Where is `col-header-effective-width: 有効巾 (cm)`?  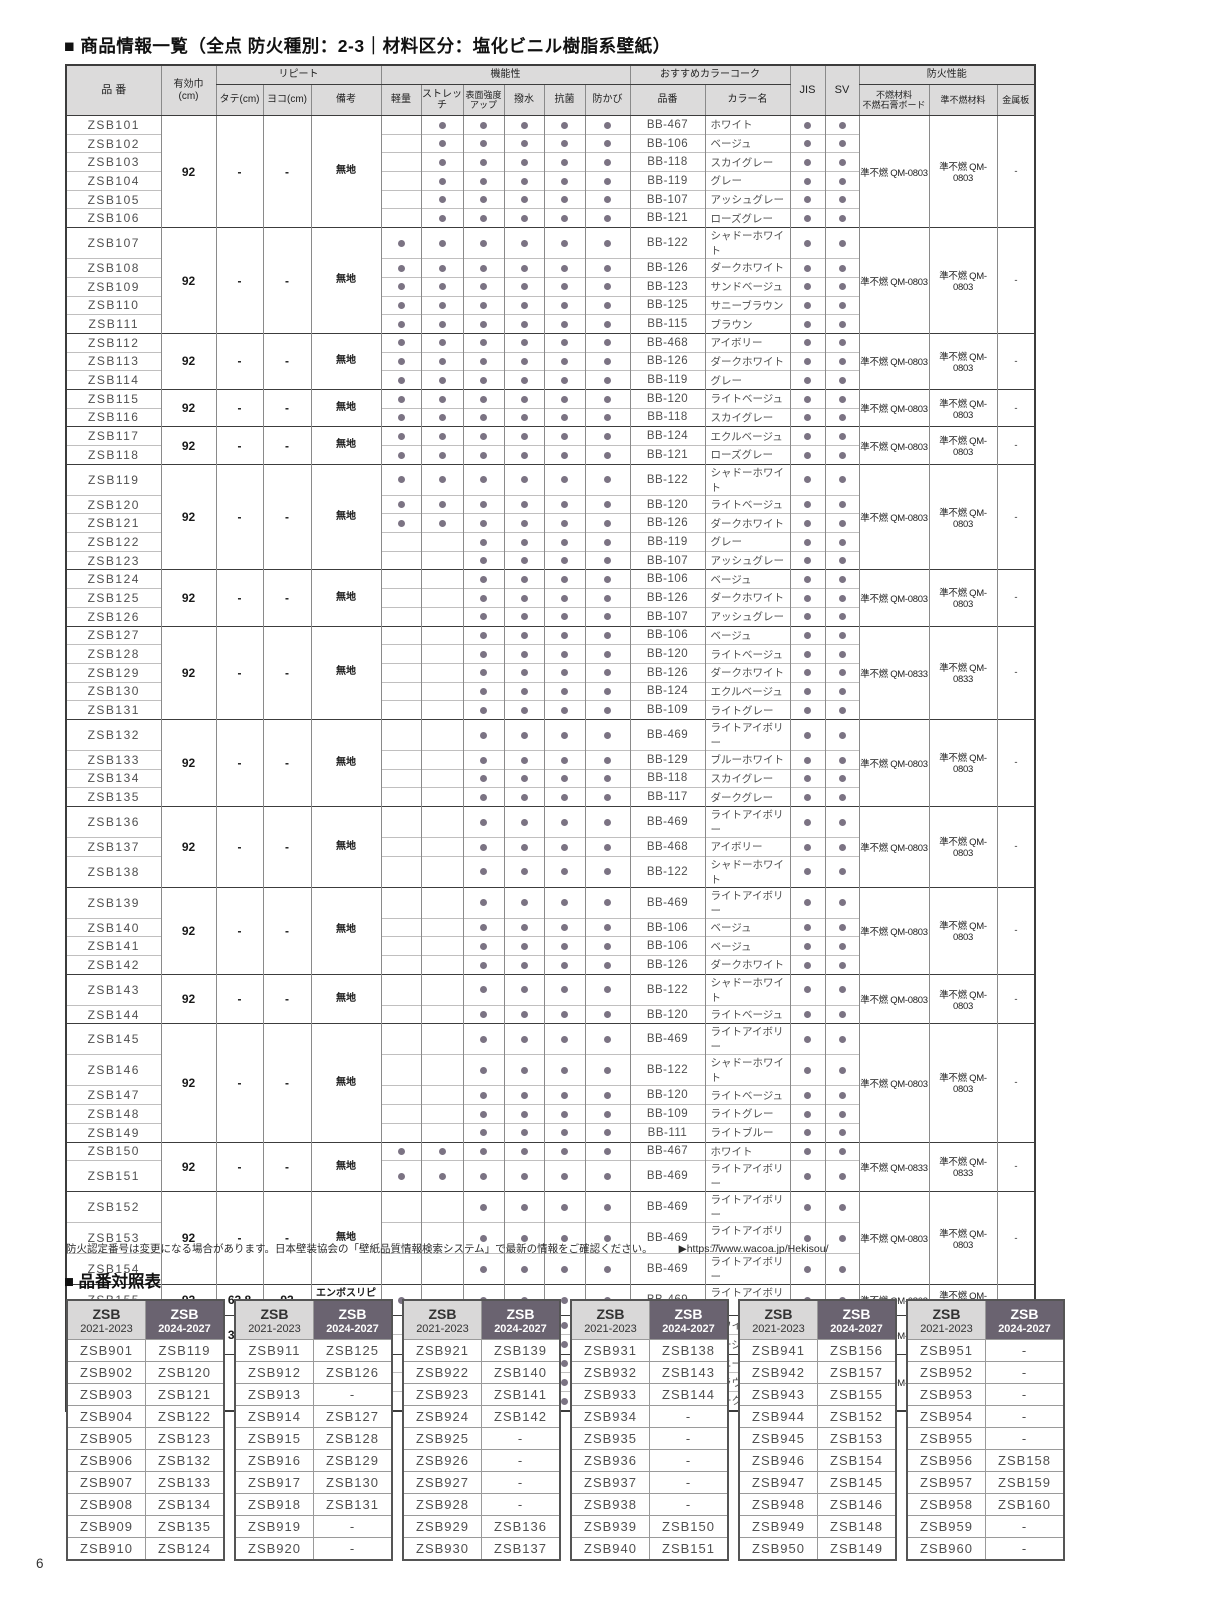
col-header-effective-width: 有効巾 (cm) is located at coordinates (188, 90).